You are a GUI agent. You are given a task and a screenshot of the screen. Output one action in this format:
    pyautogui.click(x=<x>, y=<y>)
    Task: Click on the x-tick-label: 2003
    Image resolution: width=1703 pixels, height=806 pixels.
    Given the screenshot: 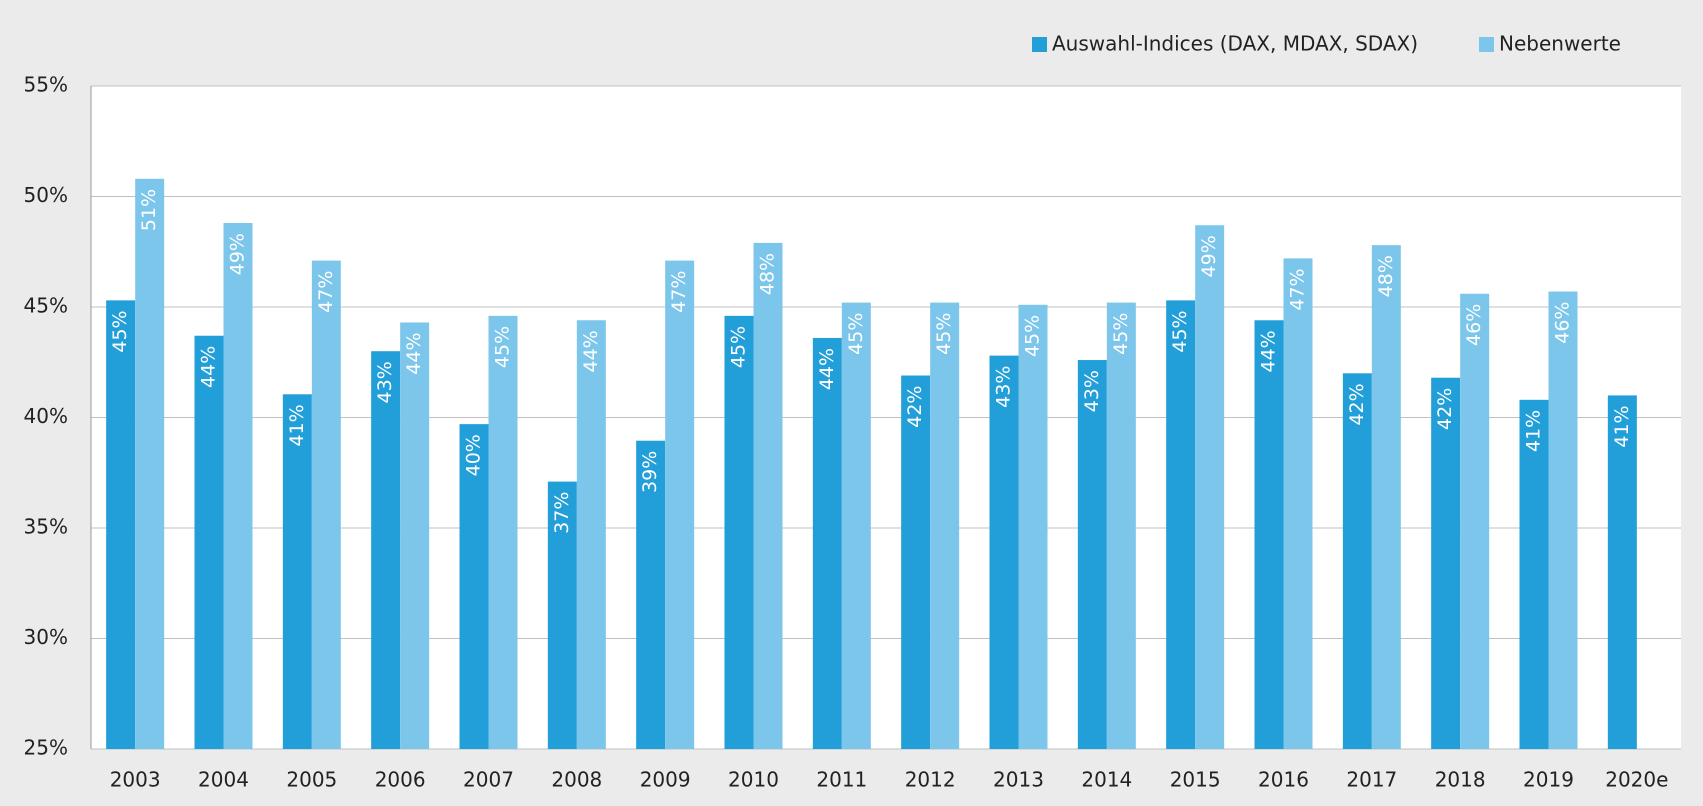 What is the action you would take?
    pyautogui.click(x=135, y=780)
    